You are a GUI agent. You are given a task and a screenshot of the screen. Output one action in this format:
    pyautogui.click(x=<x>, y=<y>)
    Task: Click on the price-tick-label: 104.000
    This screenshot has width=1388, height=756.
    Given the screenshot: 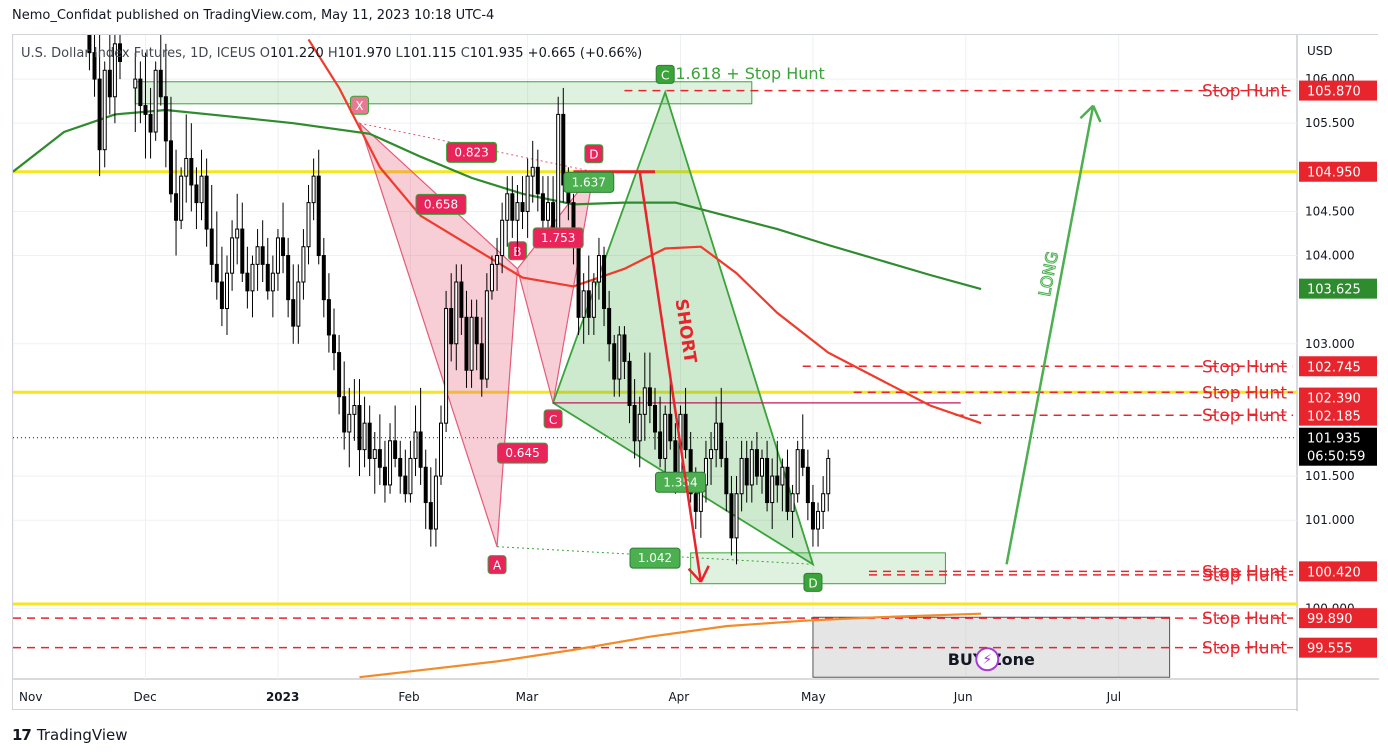 What is the action you would take?
    pyautogui.click(x=1330, y=256)
    